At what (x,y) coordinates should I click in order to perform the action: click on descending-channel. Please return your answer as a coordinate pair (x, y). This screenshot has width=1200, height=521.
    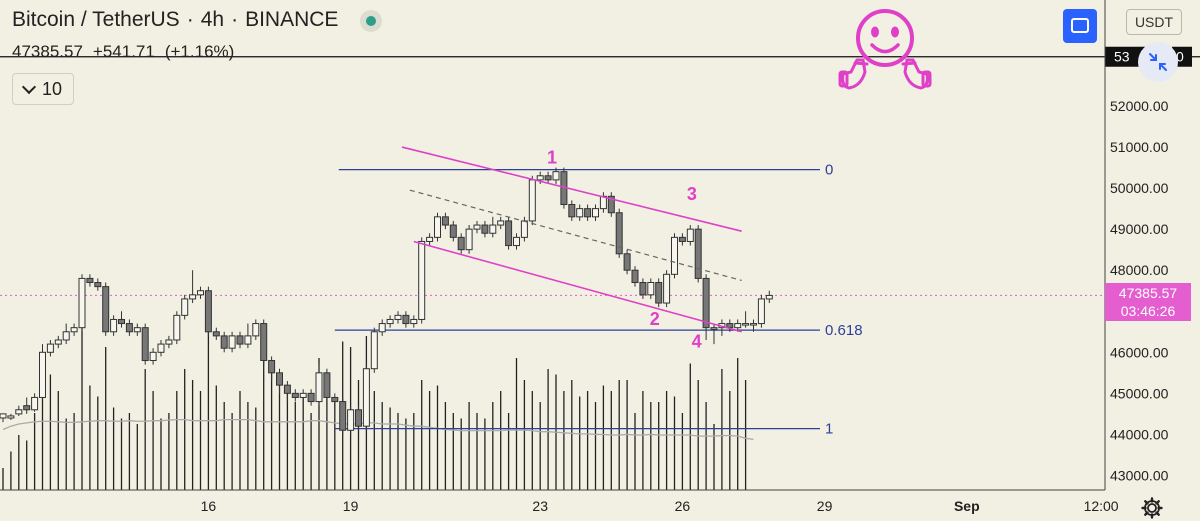
    Looking at the image, I should click on (571, 239).